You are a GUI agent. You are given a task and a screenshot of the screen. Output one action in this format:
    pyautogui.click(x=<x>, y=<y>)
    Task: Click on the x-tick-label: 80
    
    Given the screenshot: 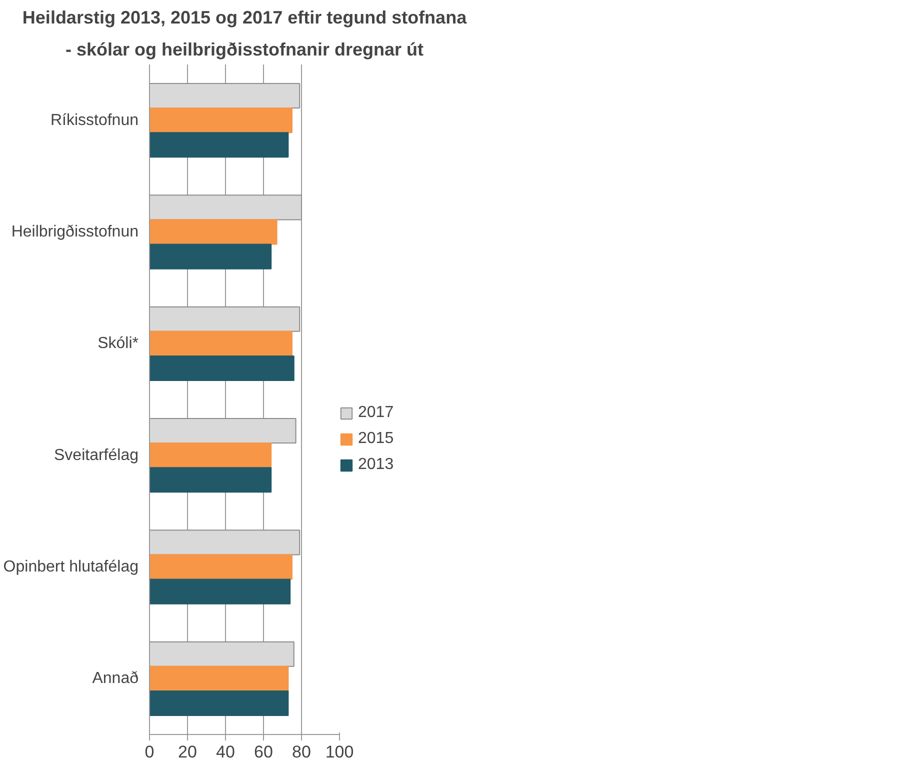 What is the action you would take?
    pyautogui.click(x=301, y=752)
    